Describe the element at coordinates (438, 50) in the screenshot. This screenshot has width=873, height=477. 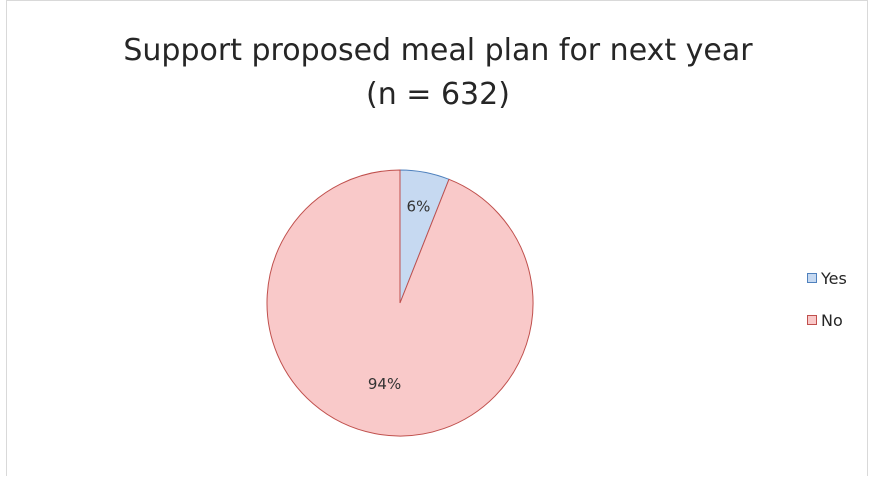
I see `chart-title-line-1: Support proposed meal plan for next year` at that location.